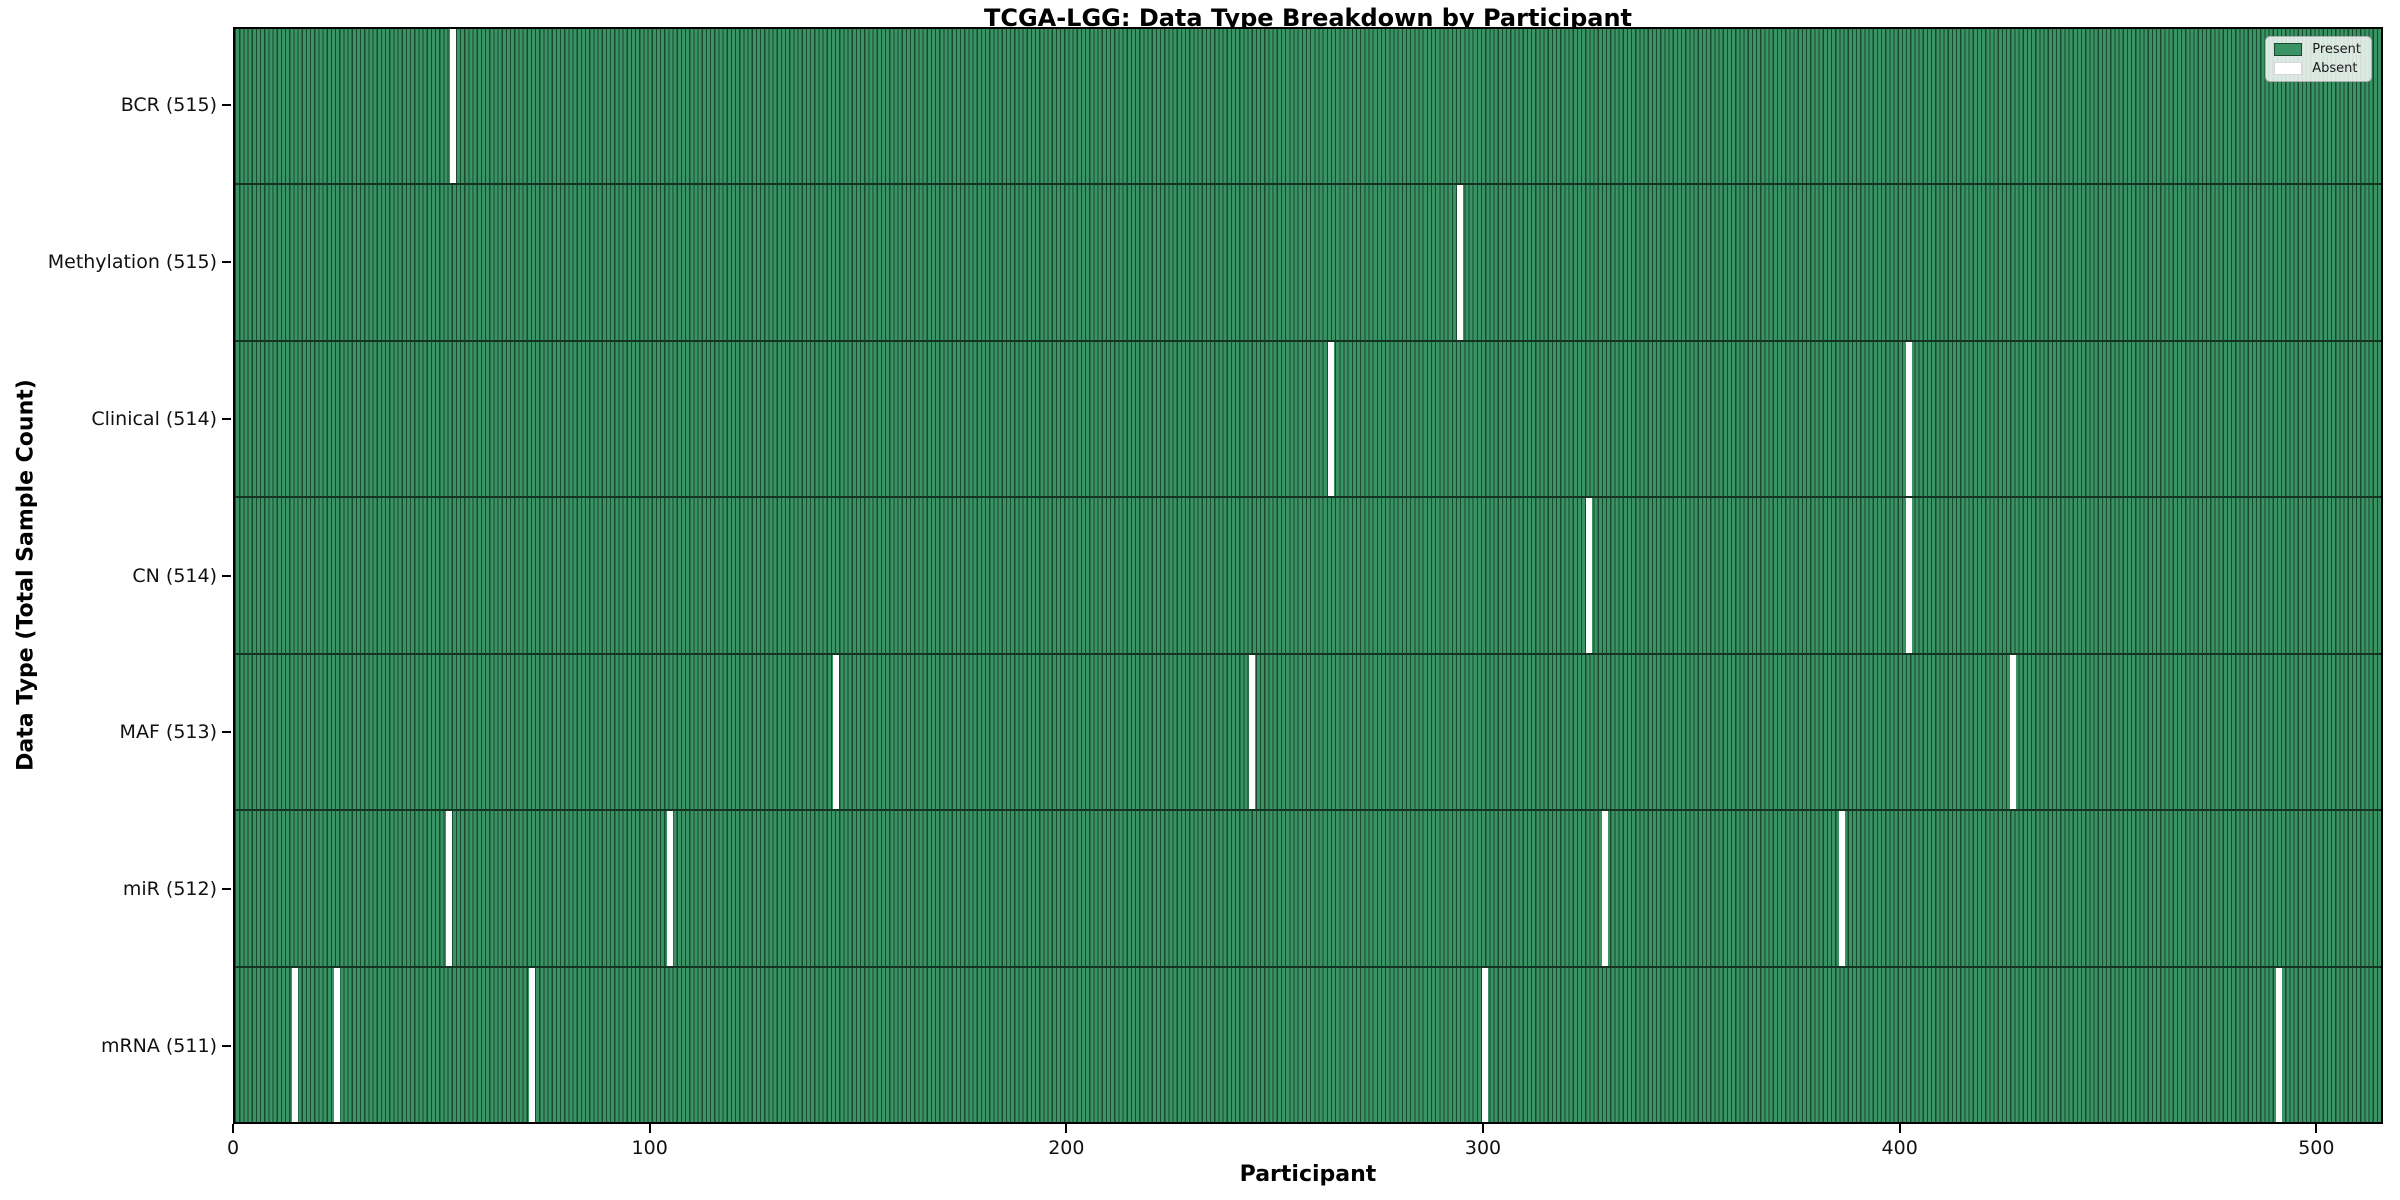  I want to click on y-tick-label-cn: CN (514), so click(174, 575).